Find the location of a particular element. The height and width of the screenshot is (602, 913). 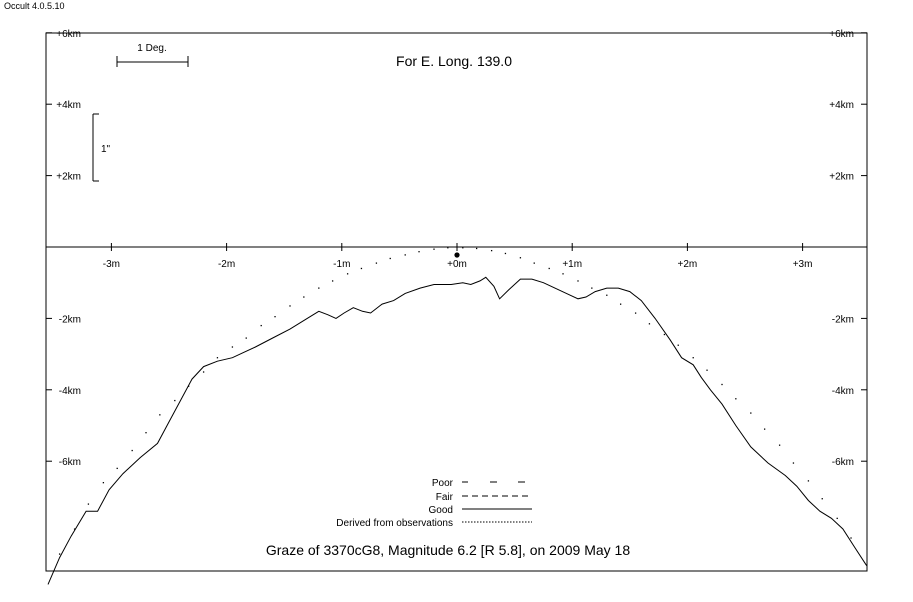

legend: Poor Fair Good Derived from observations is located at coordinates (434, 503).